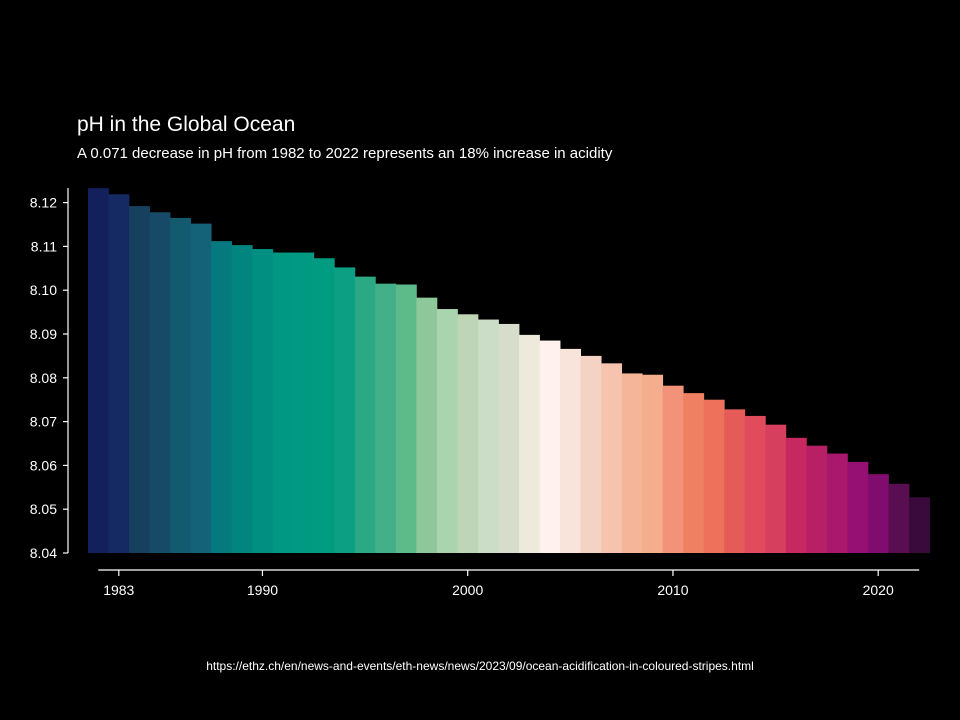 Image resolution: width=960 pixels, height=720 pixels. Describe the element at coordinates (653, 463) in the screenshot. I see `bar-2009` at that location.